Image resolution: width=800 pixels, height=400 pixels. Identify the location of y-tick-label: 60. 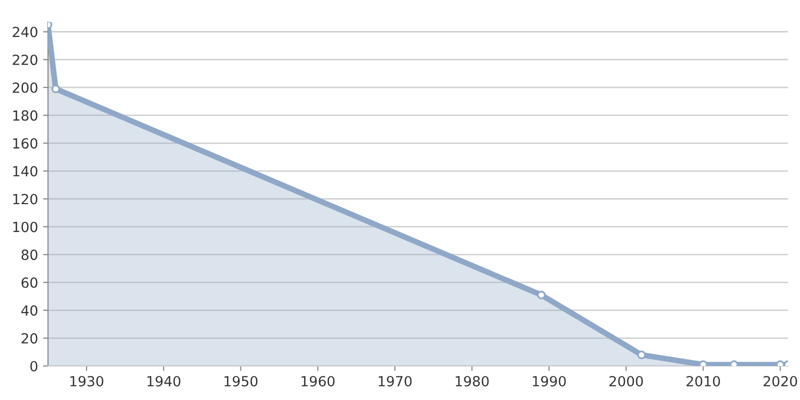
(30, 282).